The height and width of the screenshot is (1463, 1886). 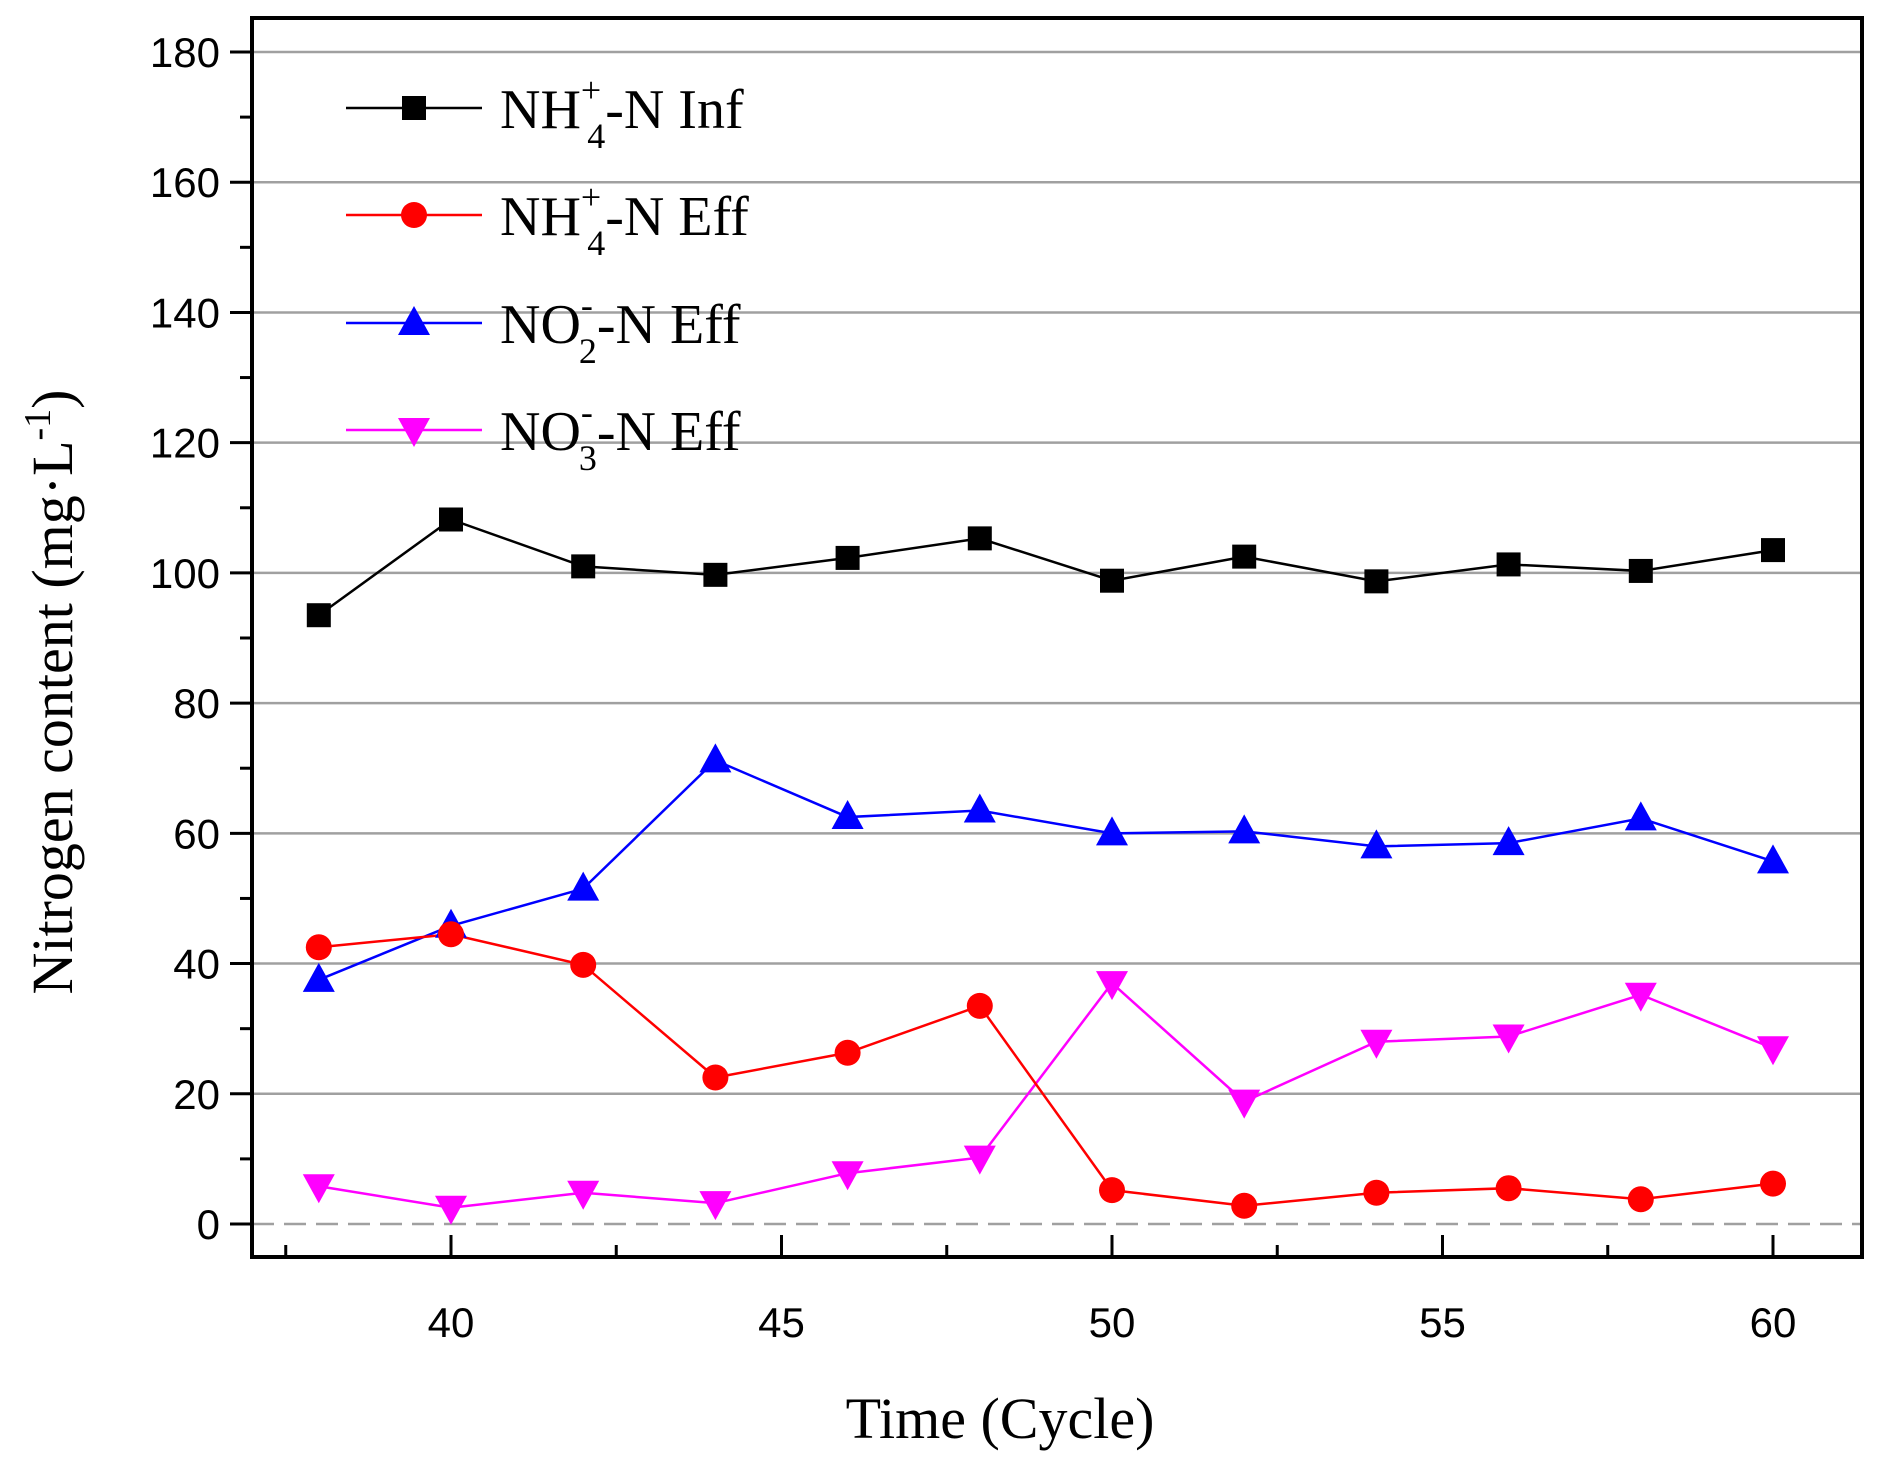 What do you see at coordinates (588, 351) in the screenshot?
I see `legend-label-sub-2: 2` at bounding box center [588, 351].